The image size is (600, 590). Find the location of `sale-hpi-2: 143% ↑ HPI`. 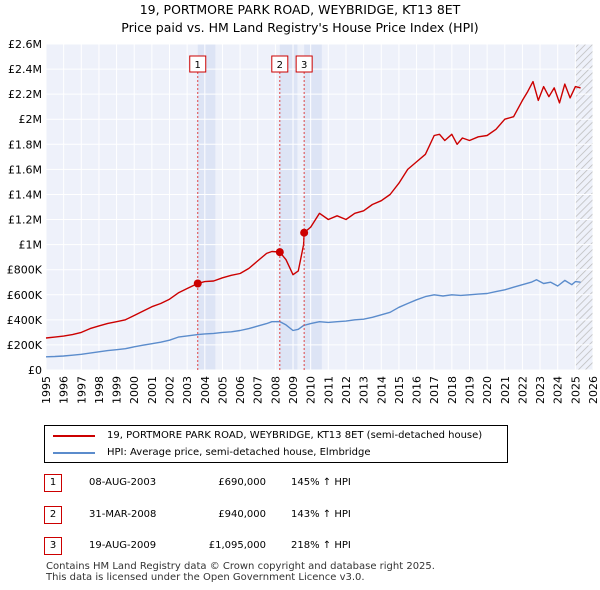

sale-hpi-2: 143% ↑ HPI is located at coordinates (321, 514).